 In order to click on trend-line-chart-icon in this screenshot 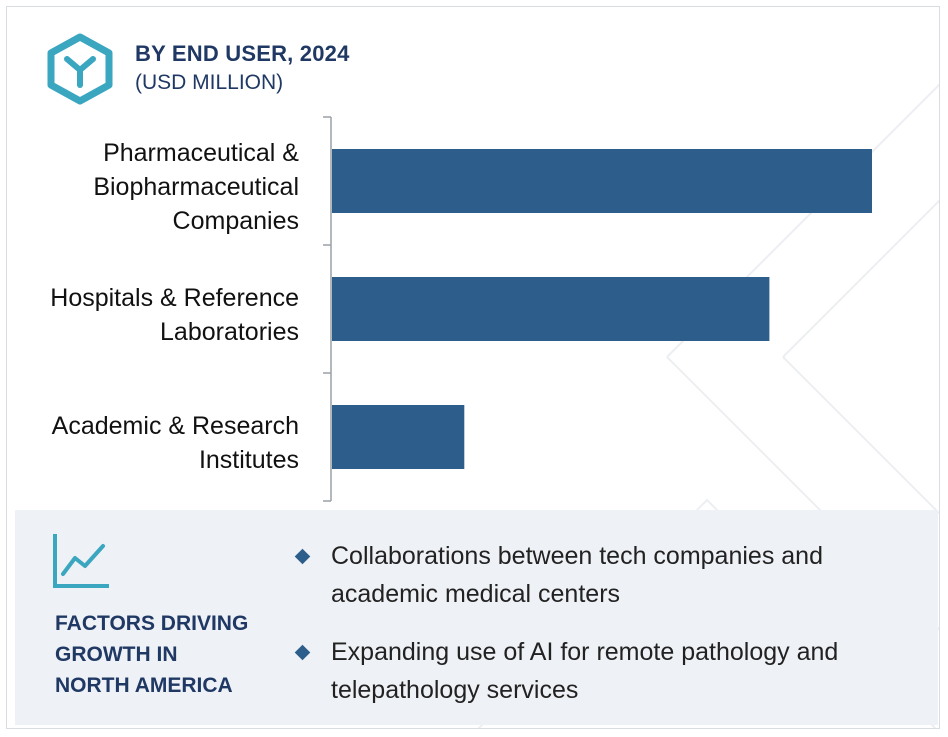, I will do `click(81, 561)`.